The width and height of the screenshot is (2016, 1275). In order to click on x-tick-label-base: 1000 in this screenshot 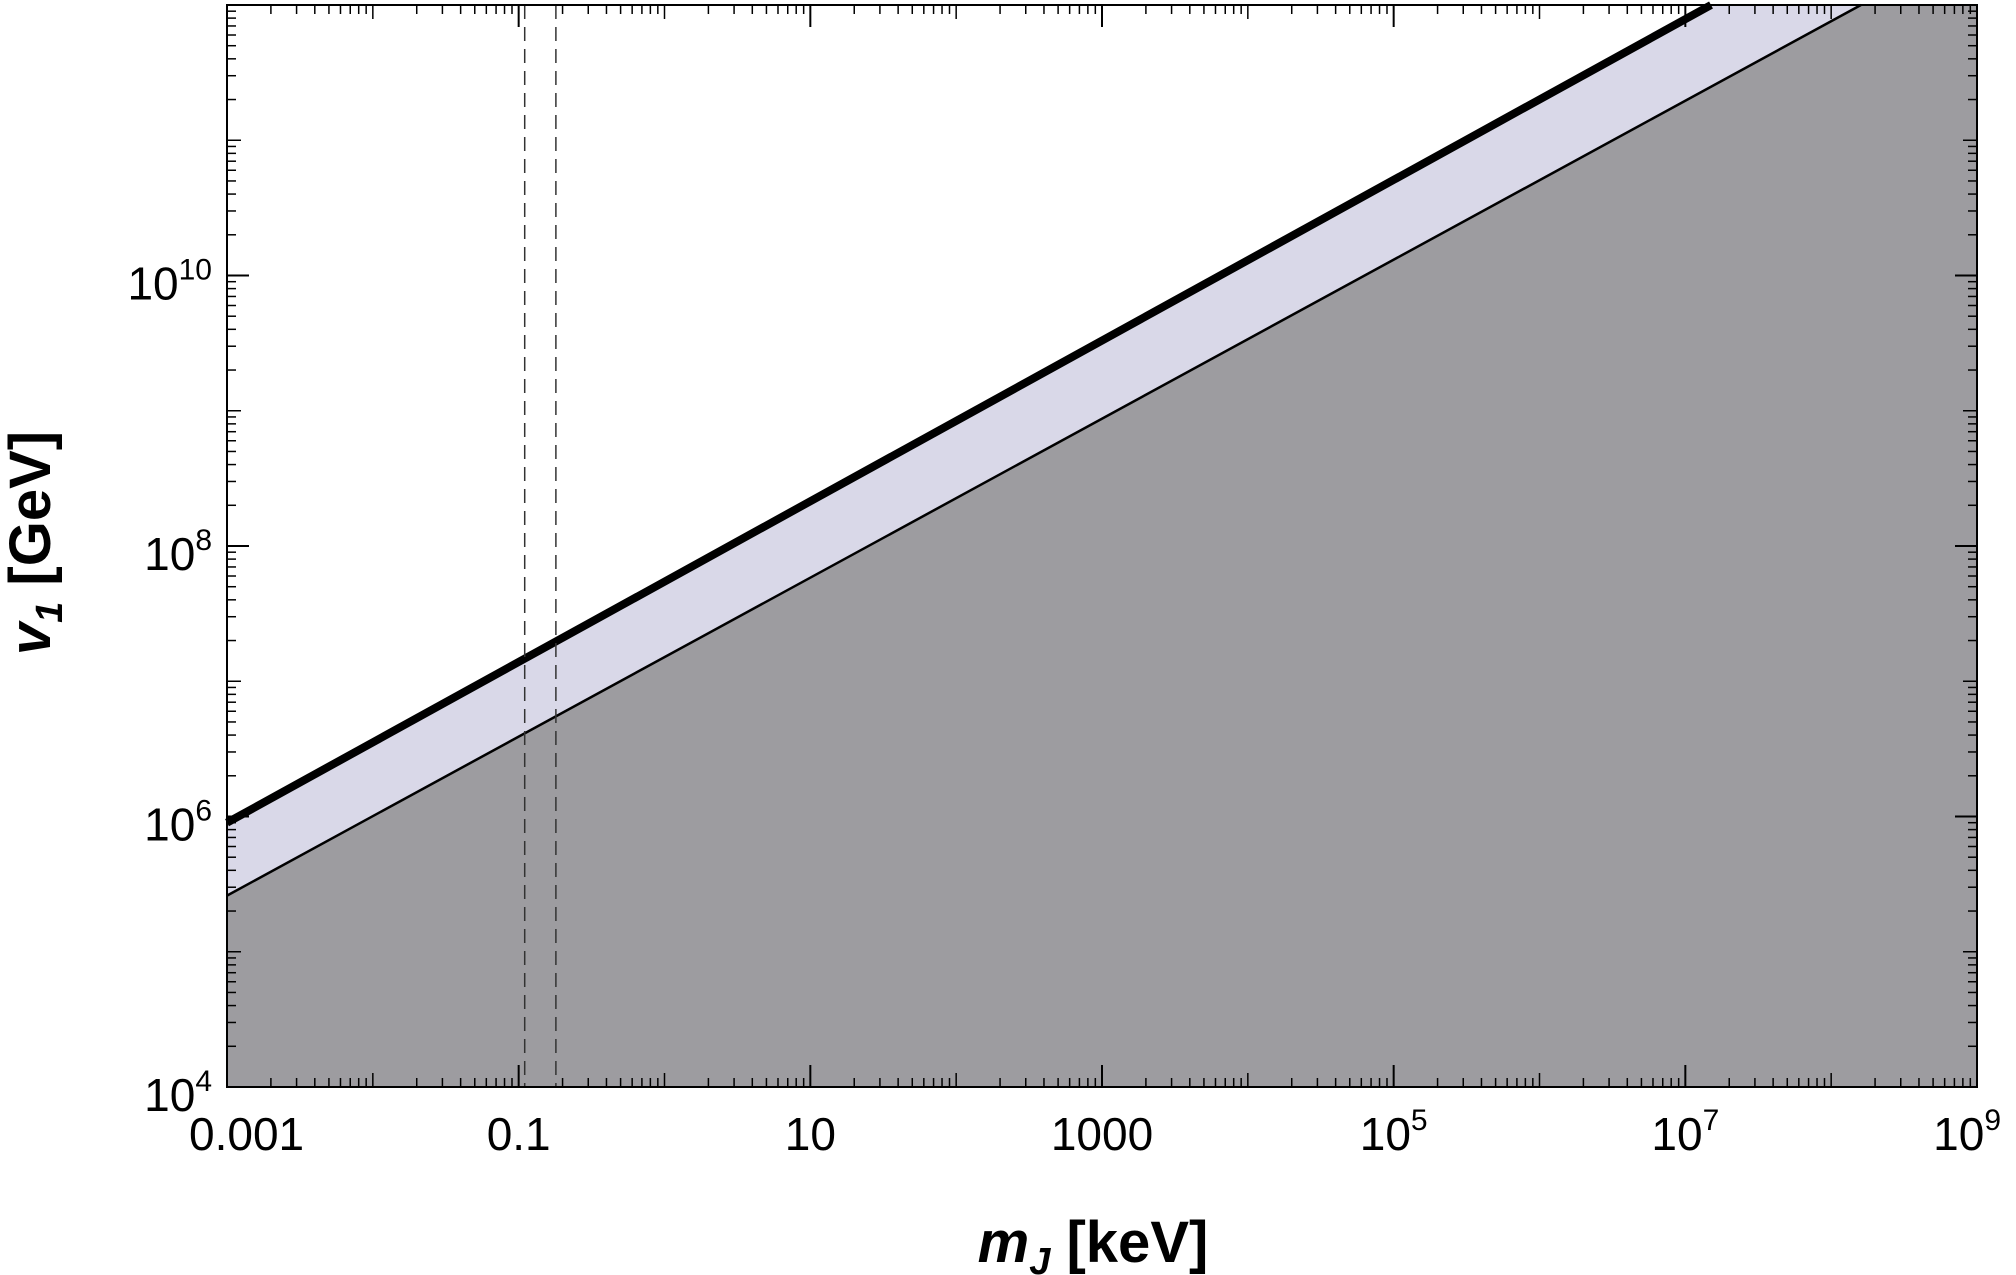, I will do `click(1102, 1134)`.